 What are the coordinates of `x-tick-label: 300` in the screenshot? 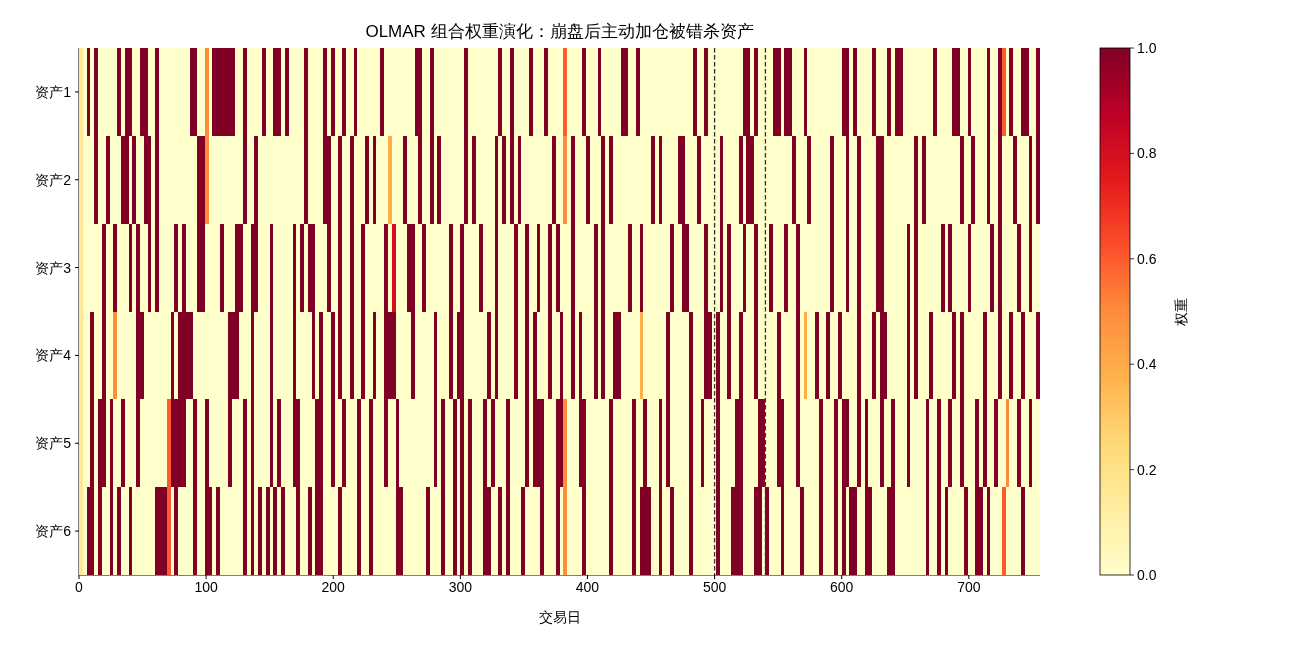 It's located at (460, 586).